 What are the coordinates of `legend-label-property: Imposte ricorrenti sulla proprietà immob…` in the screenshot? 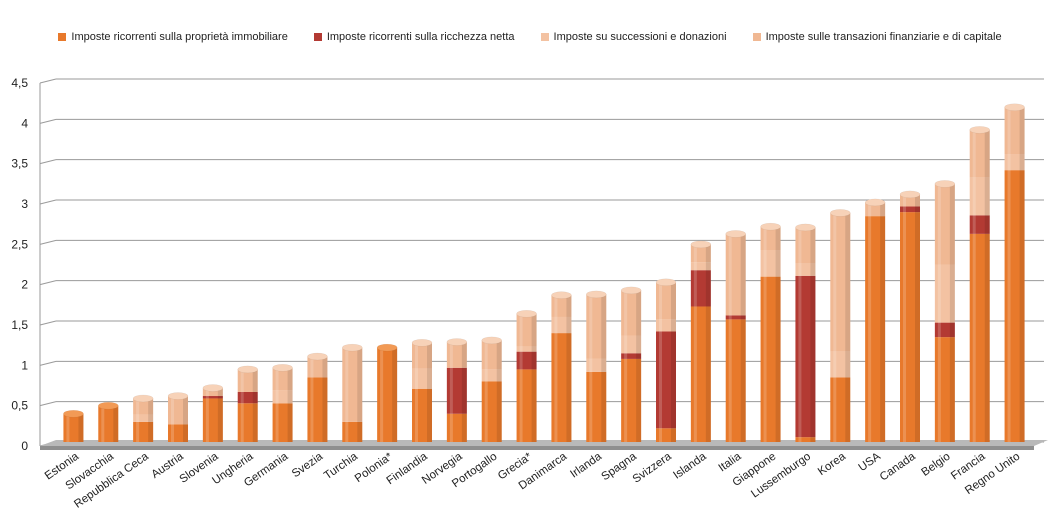 It's located at (179, 37).